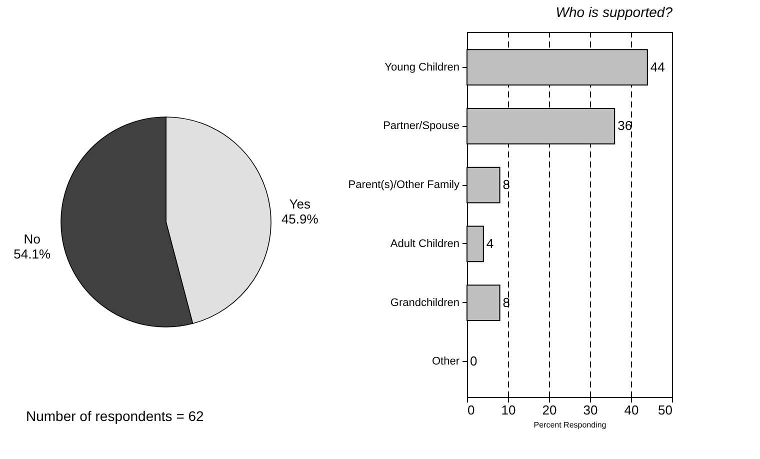 The width and height of the screenshot is (760, 459). What do you see at coordinates (570, 425) in the screenshot?
I see `x-axis-title: Percent Responding` at bounding box center [570, 425].